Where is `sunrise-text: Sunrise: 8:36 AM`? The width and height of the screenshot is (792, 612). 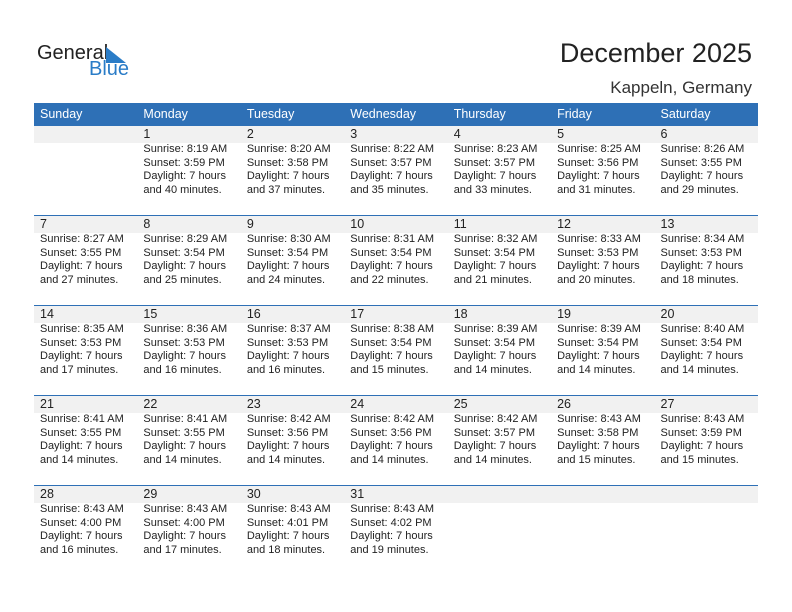
sunrise-text: Sunrise: 8:36 AM is located at coordinates (185, 329).